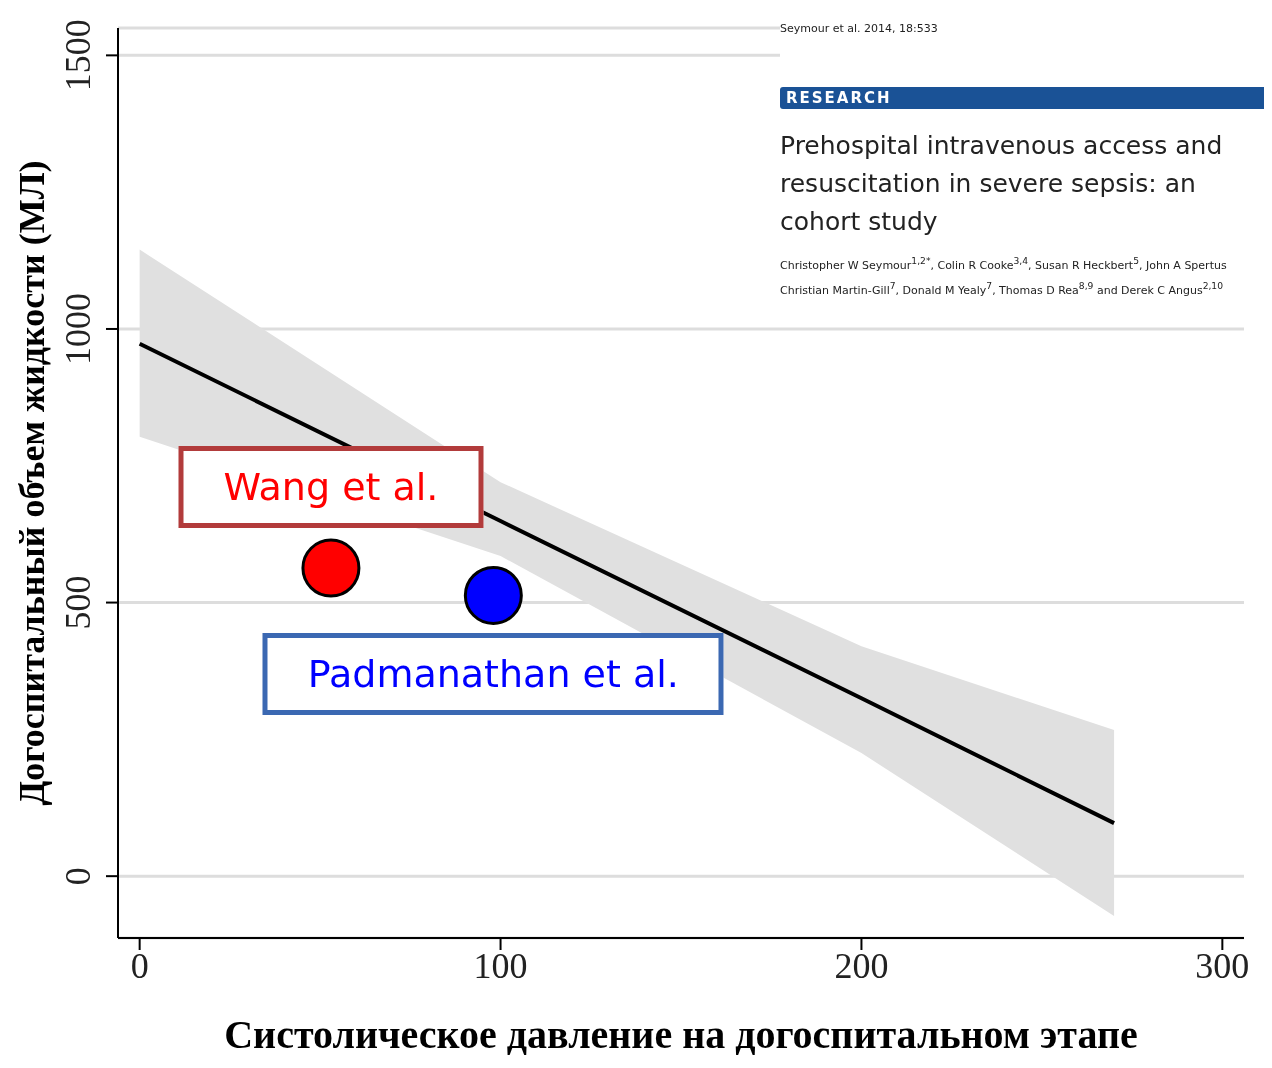 This screenshot has width=1272, height=1068. I want to click on annotation: Seymour et al. 2014, 18:533, so click(859, 28).